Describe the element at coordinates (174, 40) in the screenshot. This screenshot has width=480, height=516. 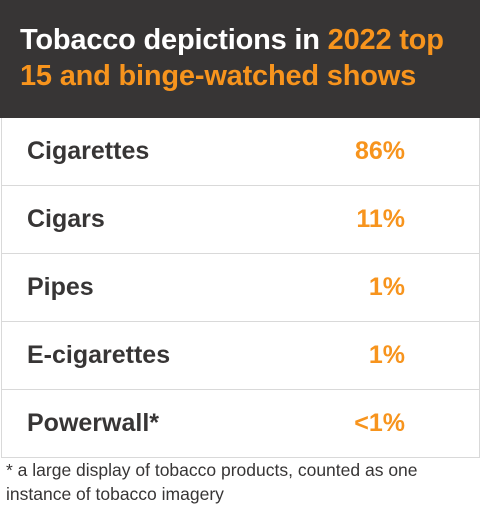
I see `title-text: Tobacco depictions in` at that location.